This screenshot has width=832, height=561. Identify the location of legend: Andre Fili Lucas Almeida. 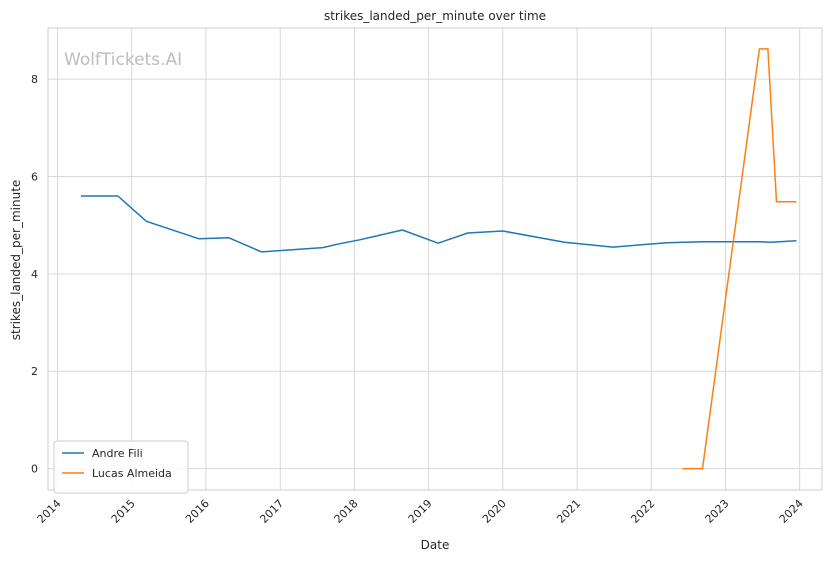
(121, 467).